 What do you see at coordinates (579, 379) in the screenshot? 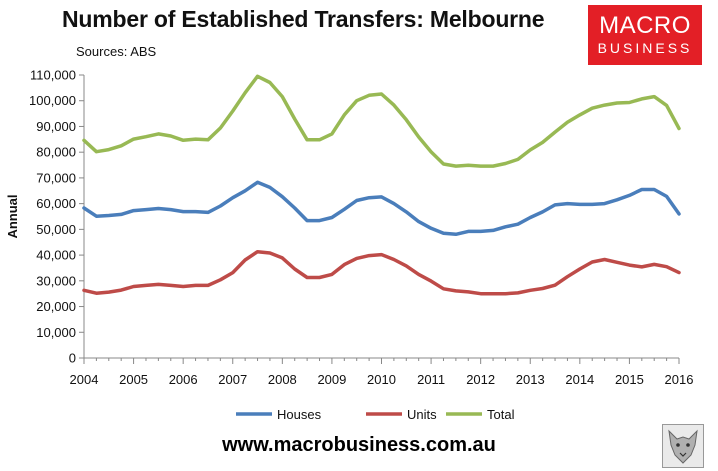
I see `x-tick-label: 2014` at bounding box center [579, 379].